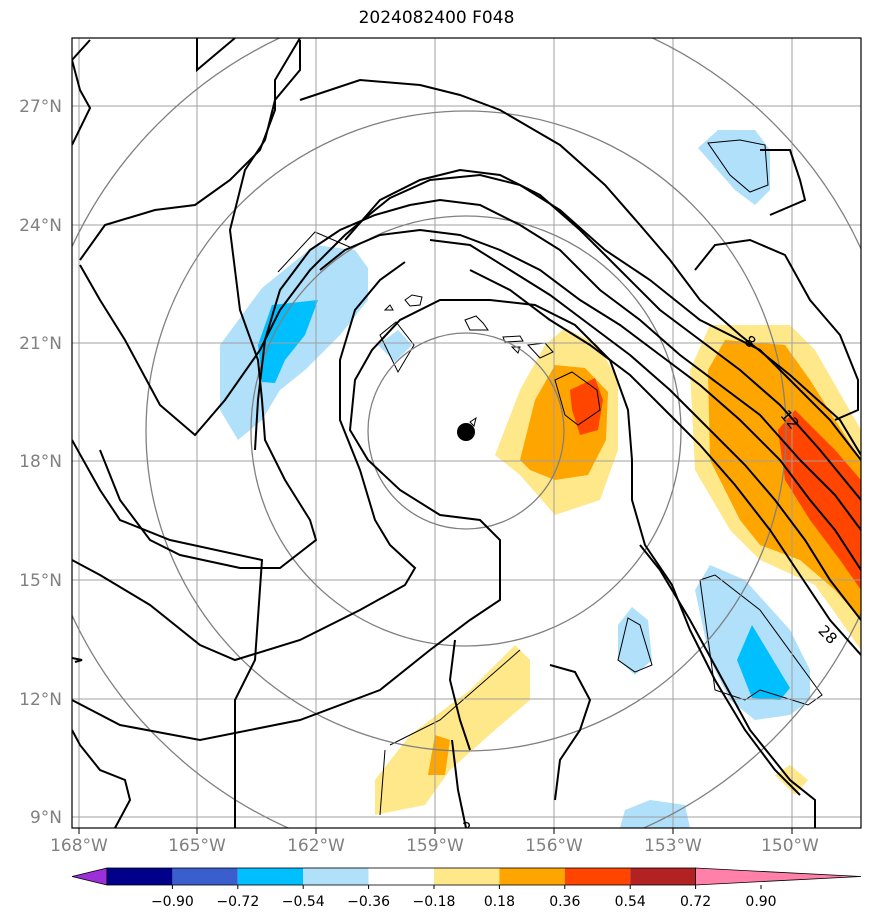 The image size is (873, 924). What do you see at coordinates (564, 902) in the screenshot?
I see `colorbar-tick-label: 0.36` at bounding box center [564, 902].